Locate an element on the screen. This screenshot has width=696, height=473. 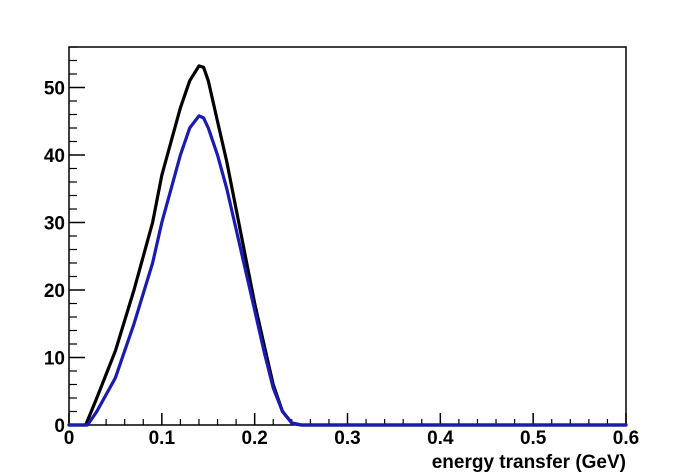
y-tick-label: 50 is located at coordinates (54, 89).